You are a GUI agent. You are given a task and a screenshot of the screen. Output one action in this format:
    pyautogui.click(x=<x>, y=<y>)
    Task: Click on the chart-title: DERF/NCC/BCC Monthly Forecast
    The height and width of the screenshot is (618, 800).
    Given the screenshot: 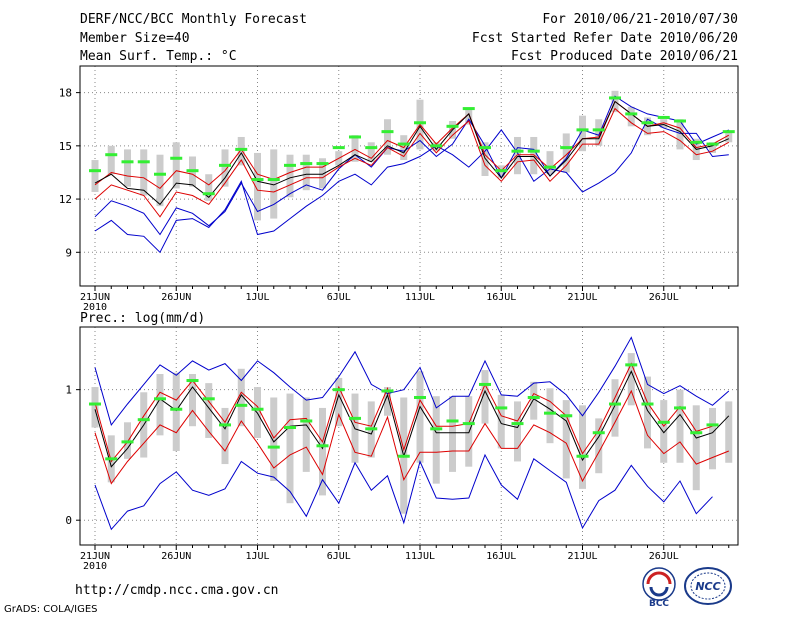 What is the action you would take?
    pyautogui.click(x=193, y=19)
    